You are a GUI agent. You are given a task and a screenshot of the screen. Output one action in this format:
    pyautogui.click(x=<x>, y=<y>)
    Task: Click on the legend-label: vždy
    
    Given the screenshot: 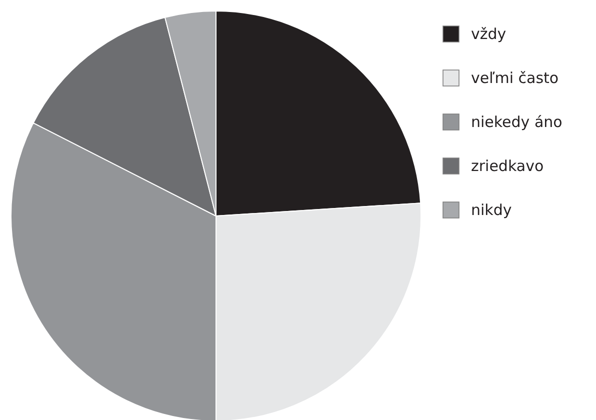 What is the action you would take?
    pyautogui.click(x=488, y=34)
    